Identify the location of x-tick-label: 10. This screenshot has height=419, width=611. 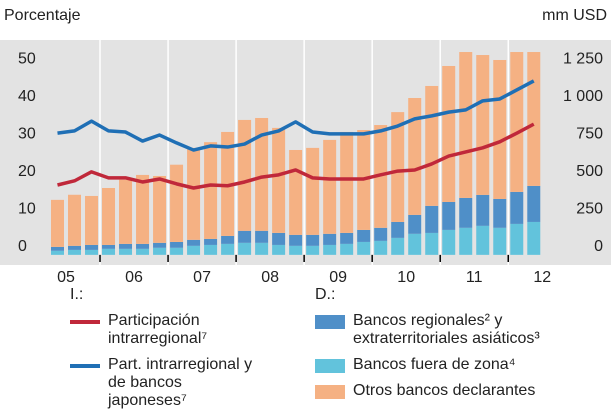
(406, 277).